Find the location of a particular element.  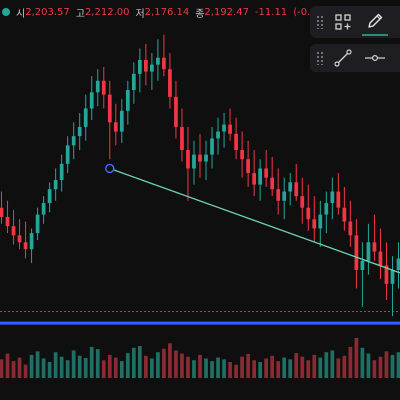

add-widget-icon is located at coordinates (343, 22).